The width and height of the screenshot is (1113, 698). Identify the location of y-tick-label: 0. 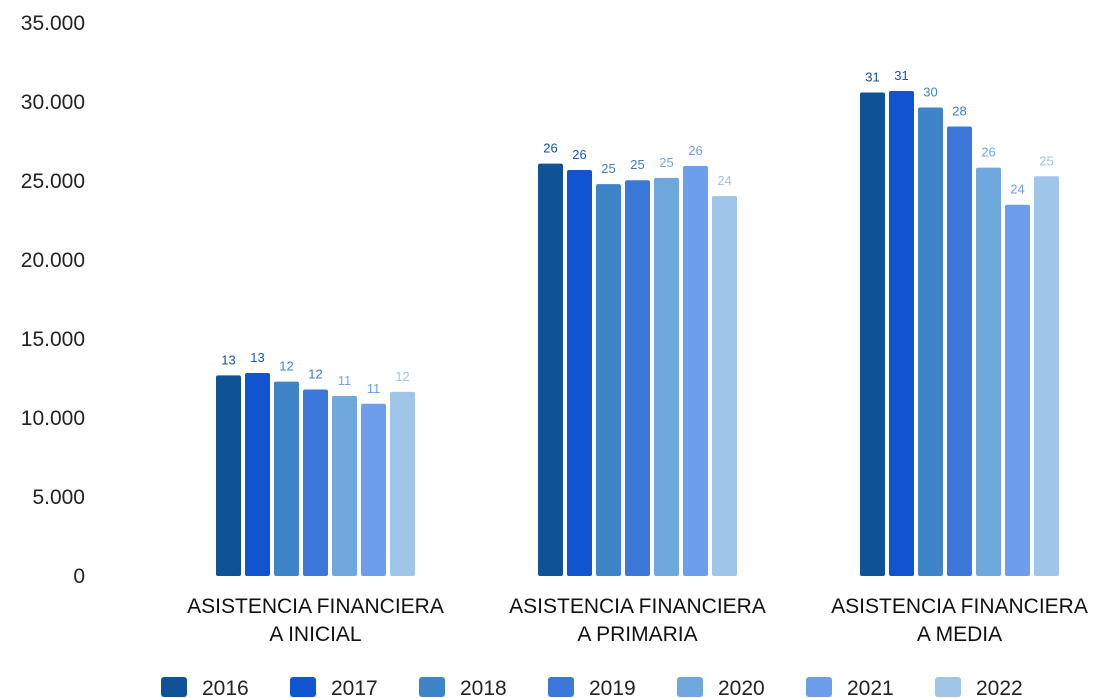
(79, 576).